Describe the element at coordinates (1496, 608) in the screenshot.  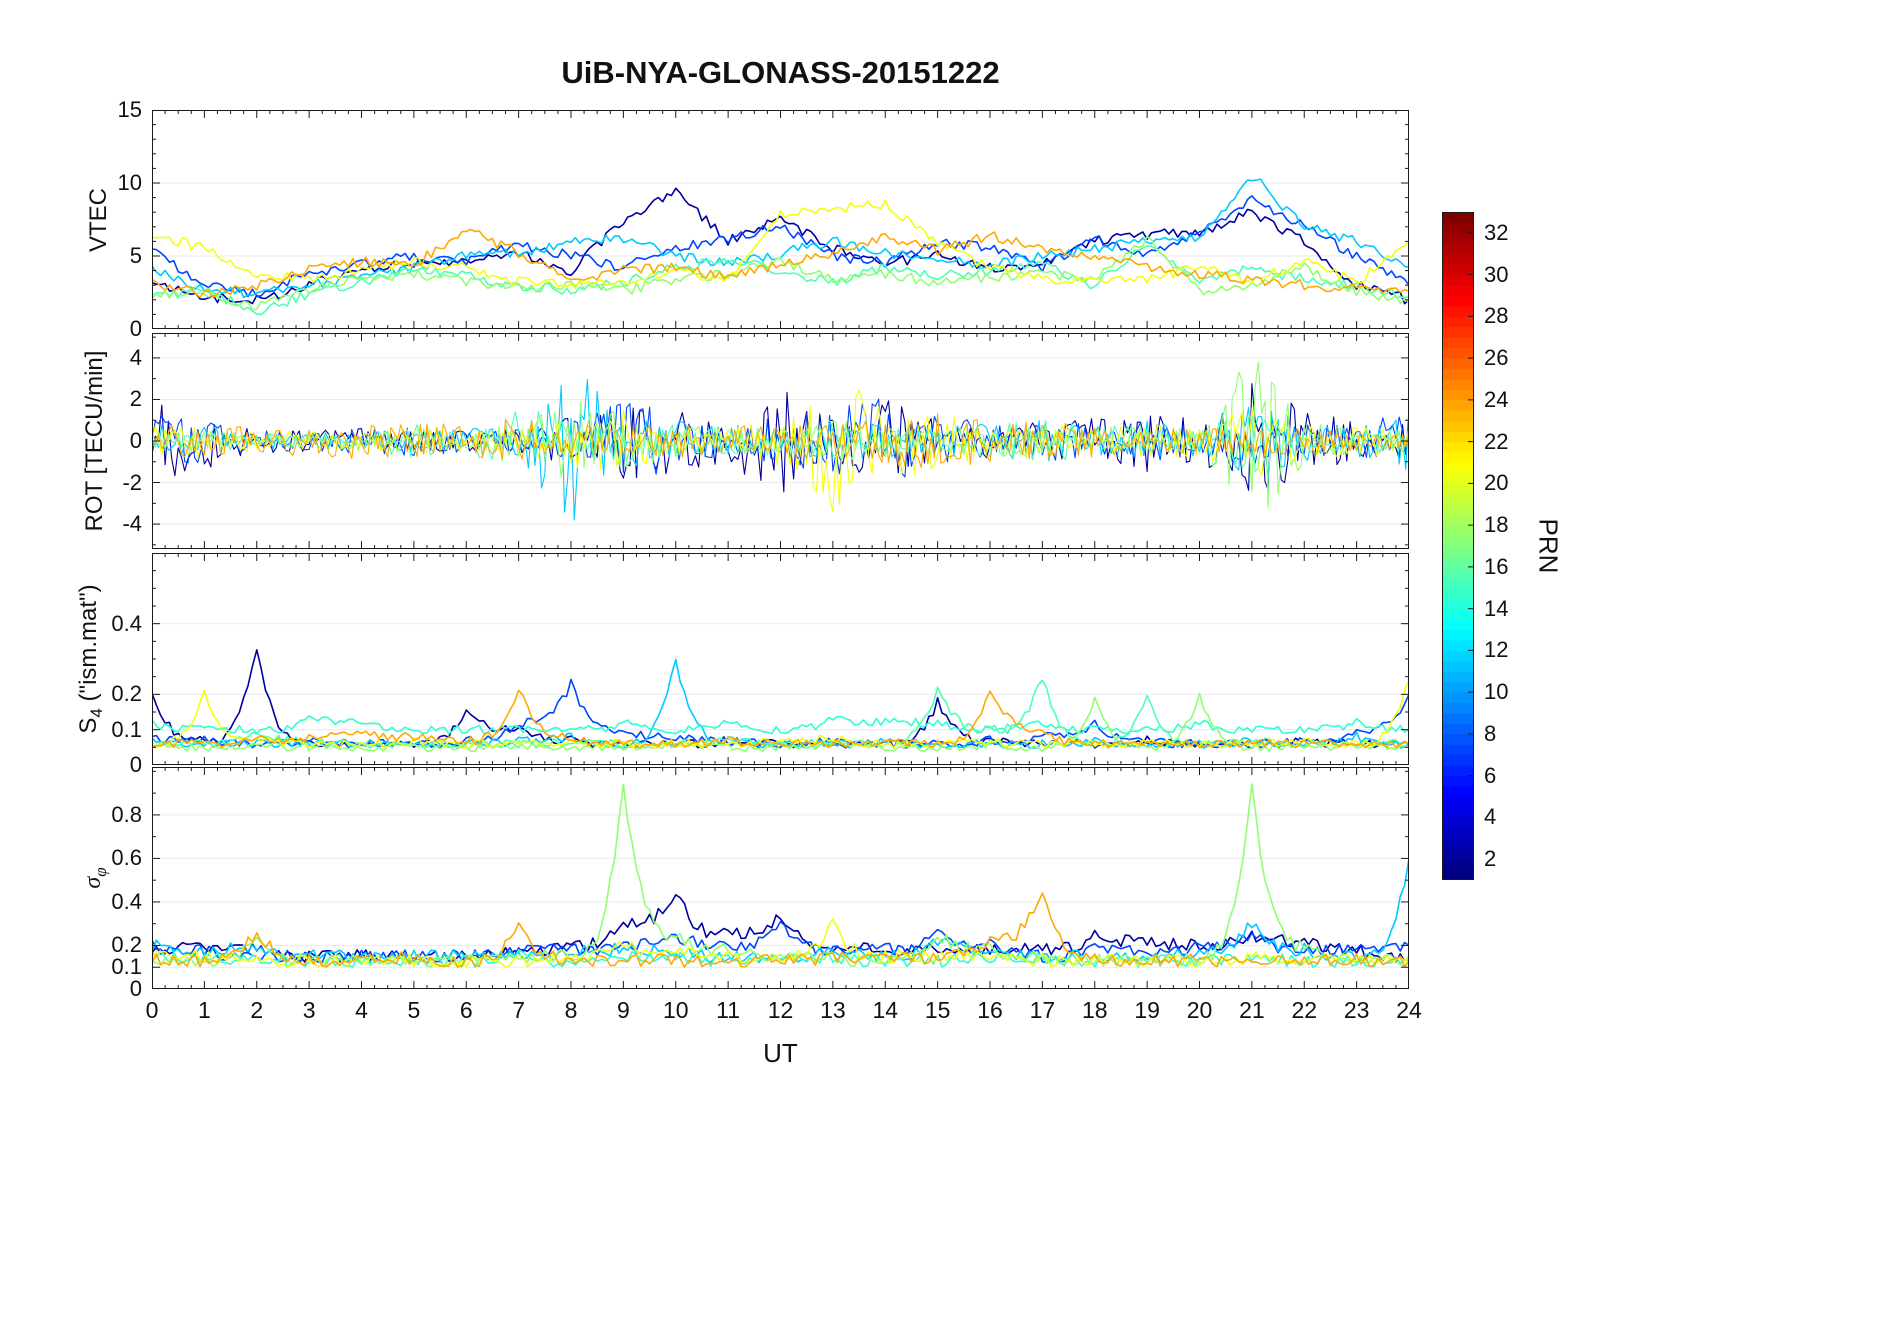
I see `colorbar-tick-label: 14` at that location.